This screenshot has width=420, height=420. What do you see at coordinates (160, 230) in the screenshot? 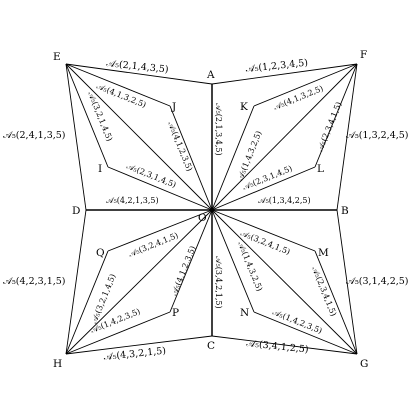
I see `edge-Q-O` at bounding box center [160, 230].